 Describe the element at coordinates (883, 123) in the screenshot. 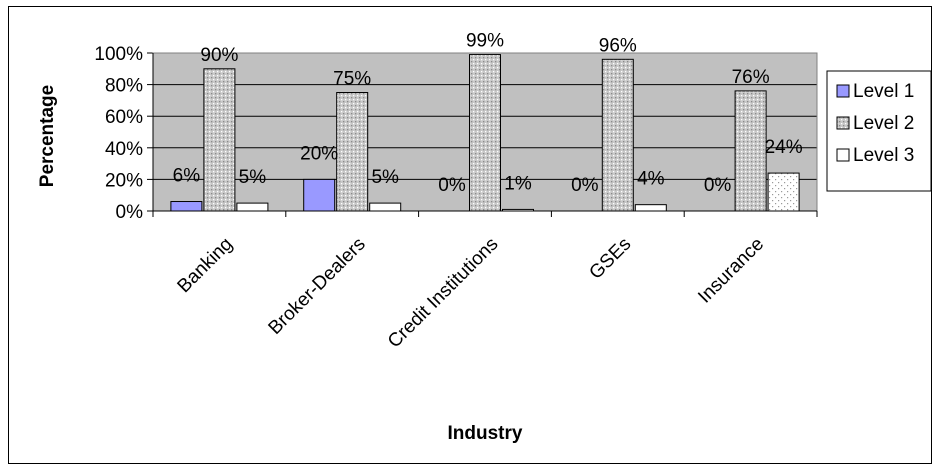

I see `legend-label: Level 2` at that location.